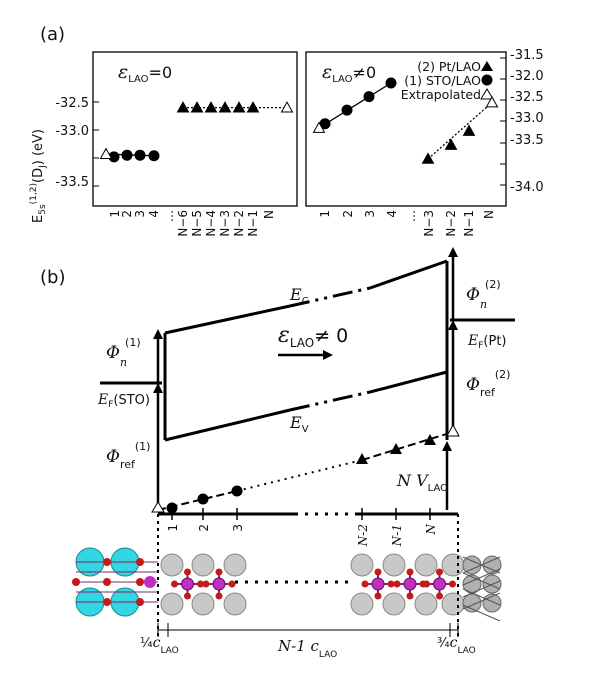  What do you see at coordinates (197, 223) in the screenshot?
I see `left-xtick-6: N−5` at bounding box center [197, 223].